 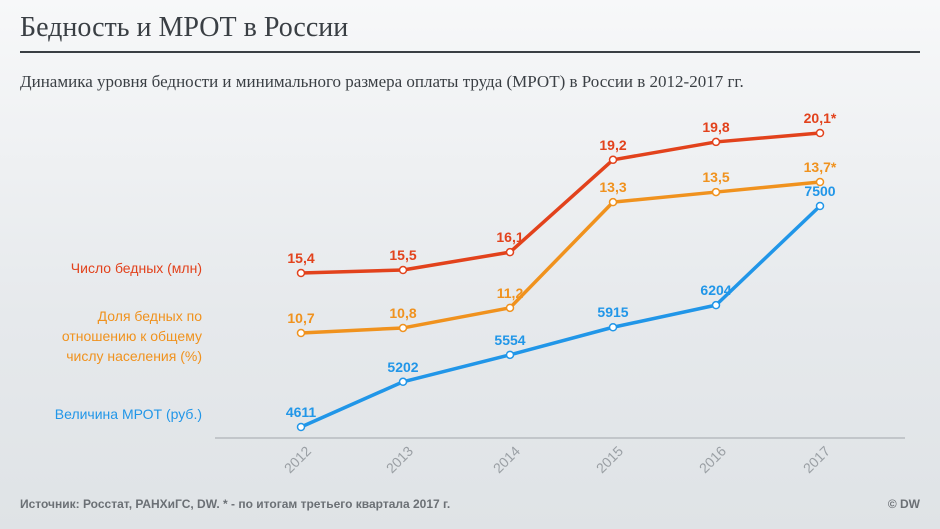 What do you see at coordinates (297, 459) in the screenshot?
I see `x-tick-label-2012: 2012` at bounding box center [297, 459].